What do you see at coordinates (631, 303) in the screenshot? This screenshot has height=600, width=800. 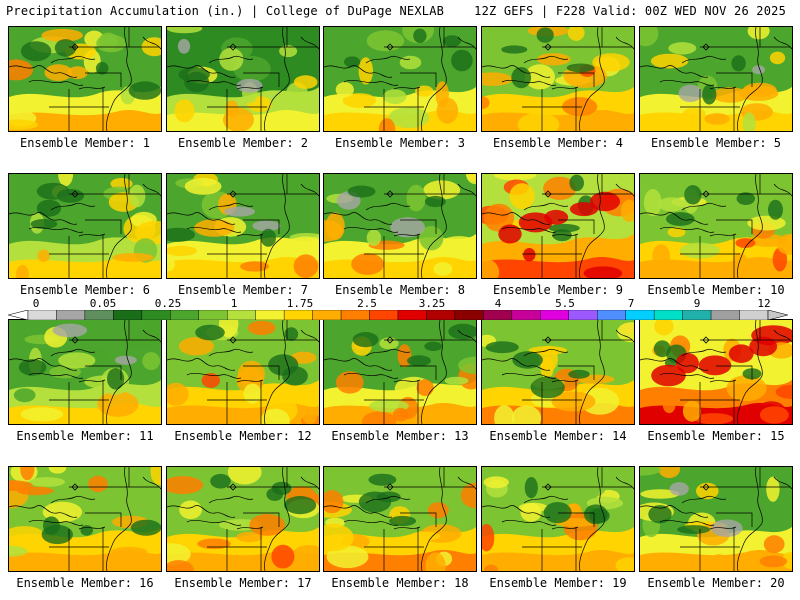 I see `colorbar-tick-label: 7` at bounding box center [631, 303].